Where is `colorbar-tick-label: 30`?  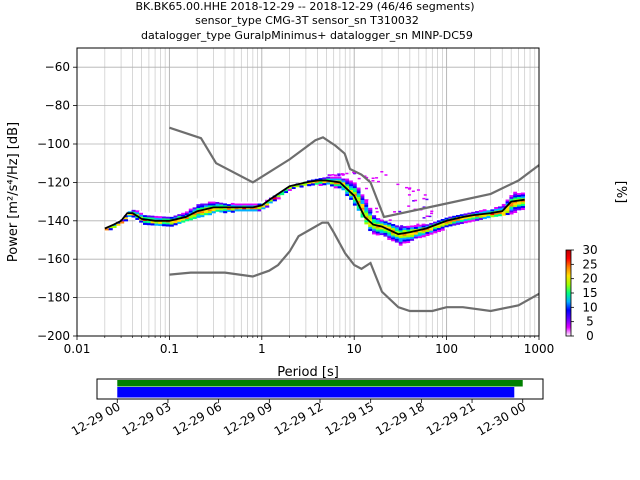 colorbar-tick-label: 30 is located at coordinates (589, 250).